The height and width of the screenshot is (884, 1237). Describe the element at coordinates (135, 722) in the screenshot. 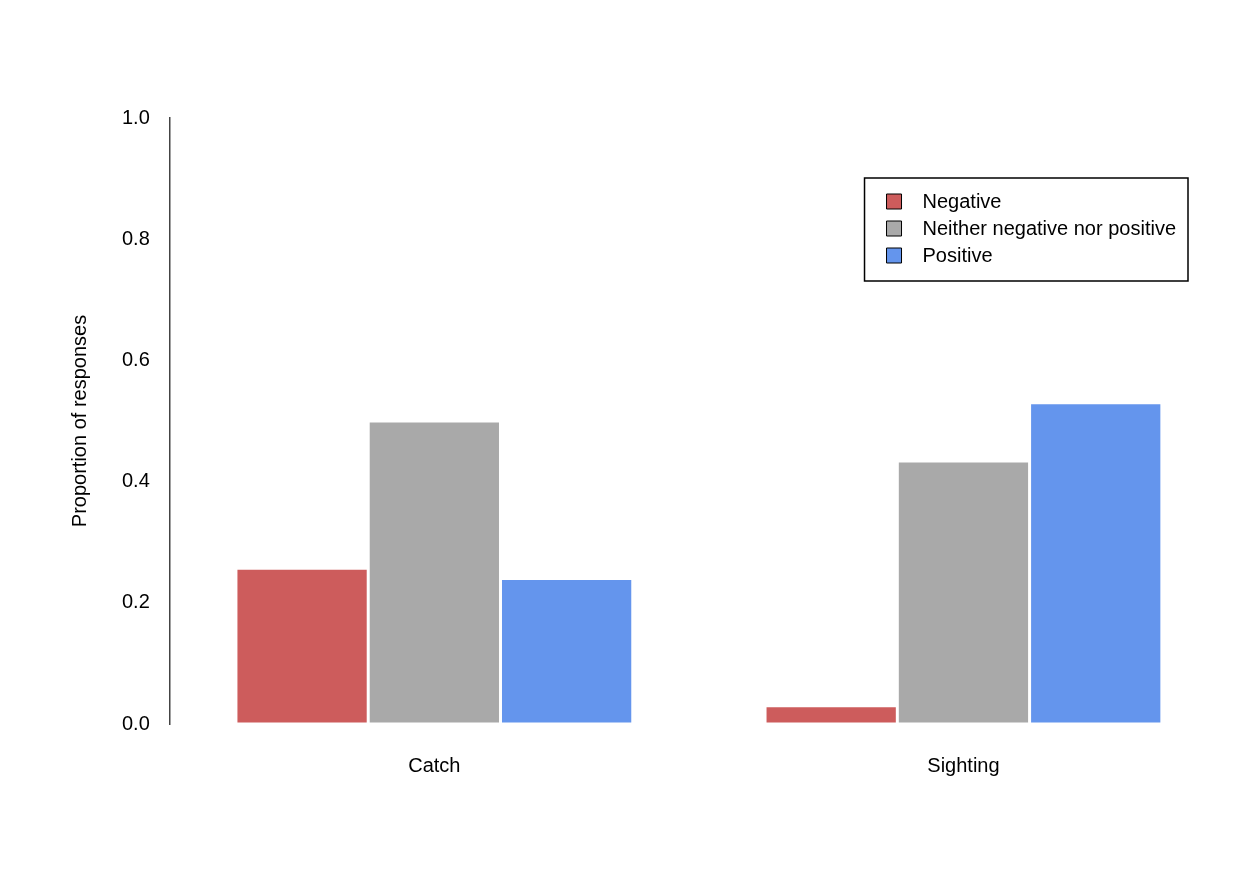

I see `y-tick-label: 0.0` at that location.